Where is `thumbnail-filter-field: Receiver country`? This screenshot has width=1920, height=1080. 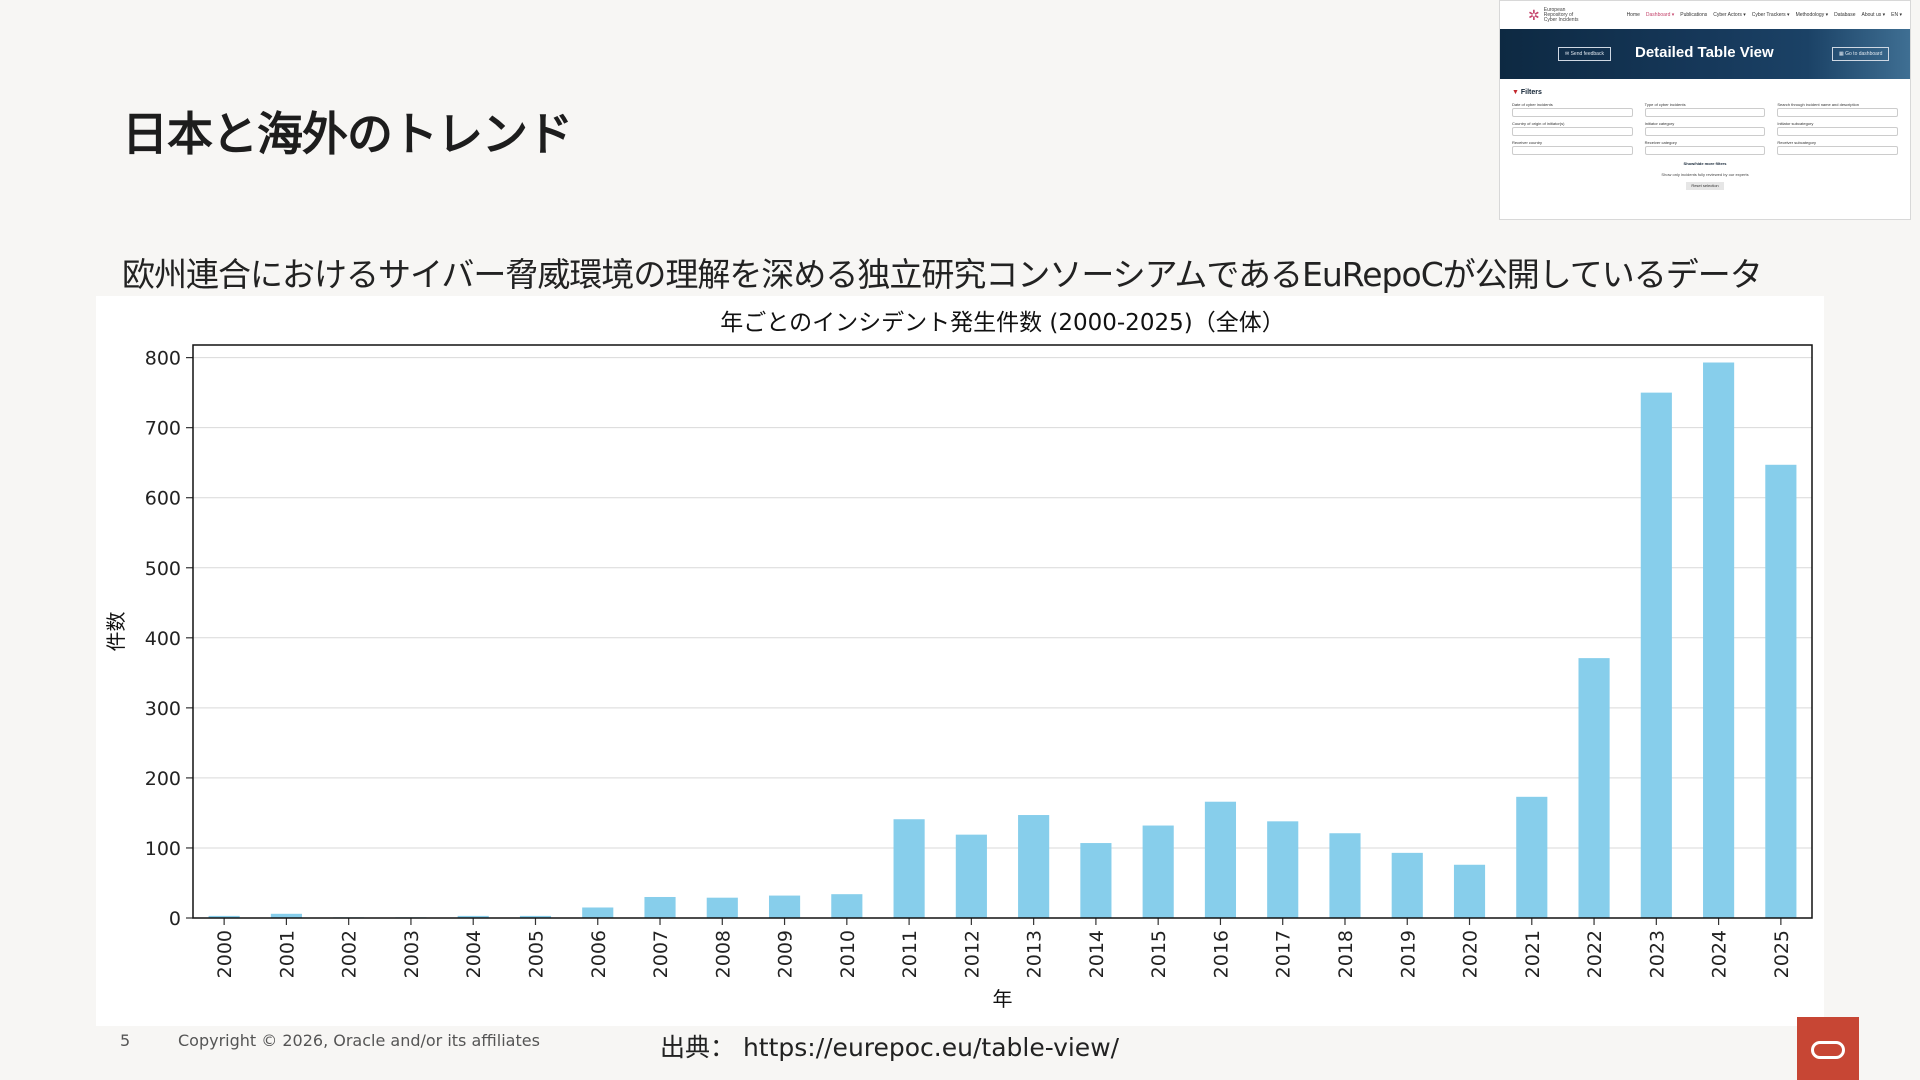 thumbnail-filter-field: Receiver country is located at coordinates (1572, 147).